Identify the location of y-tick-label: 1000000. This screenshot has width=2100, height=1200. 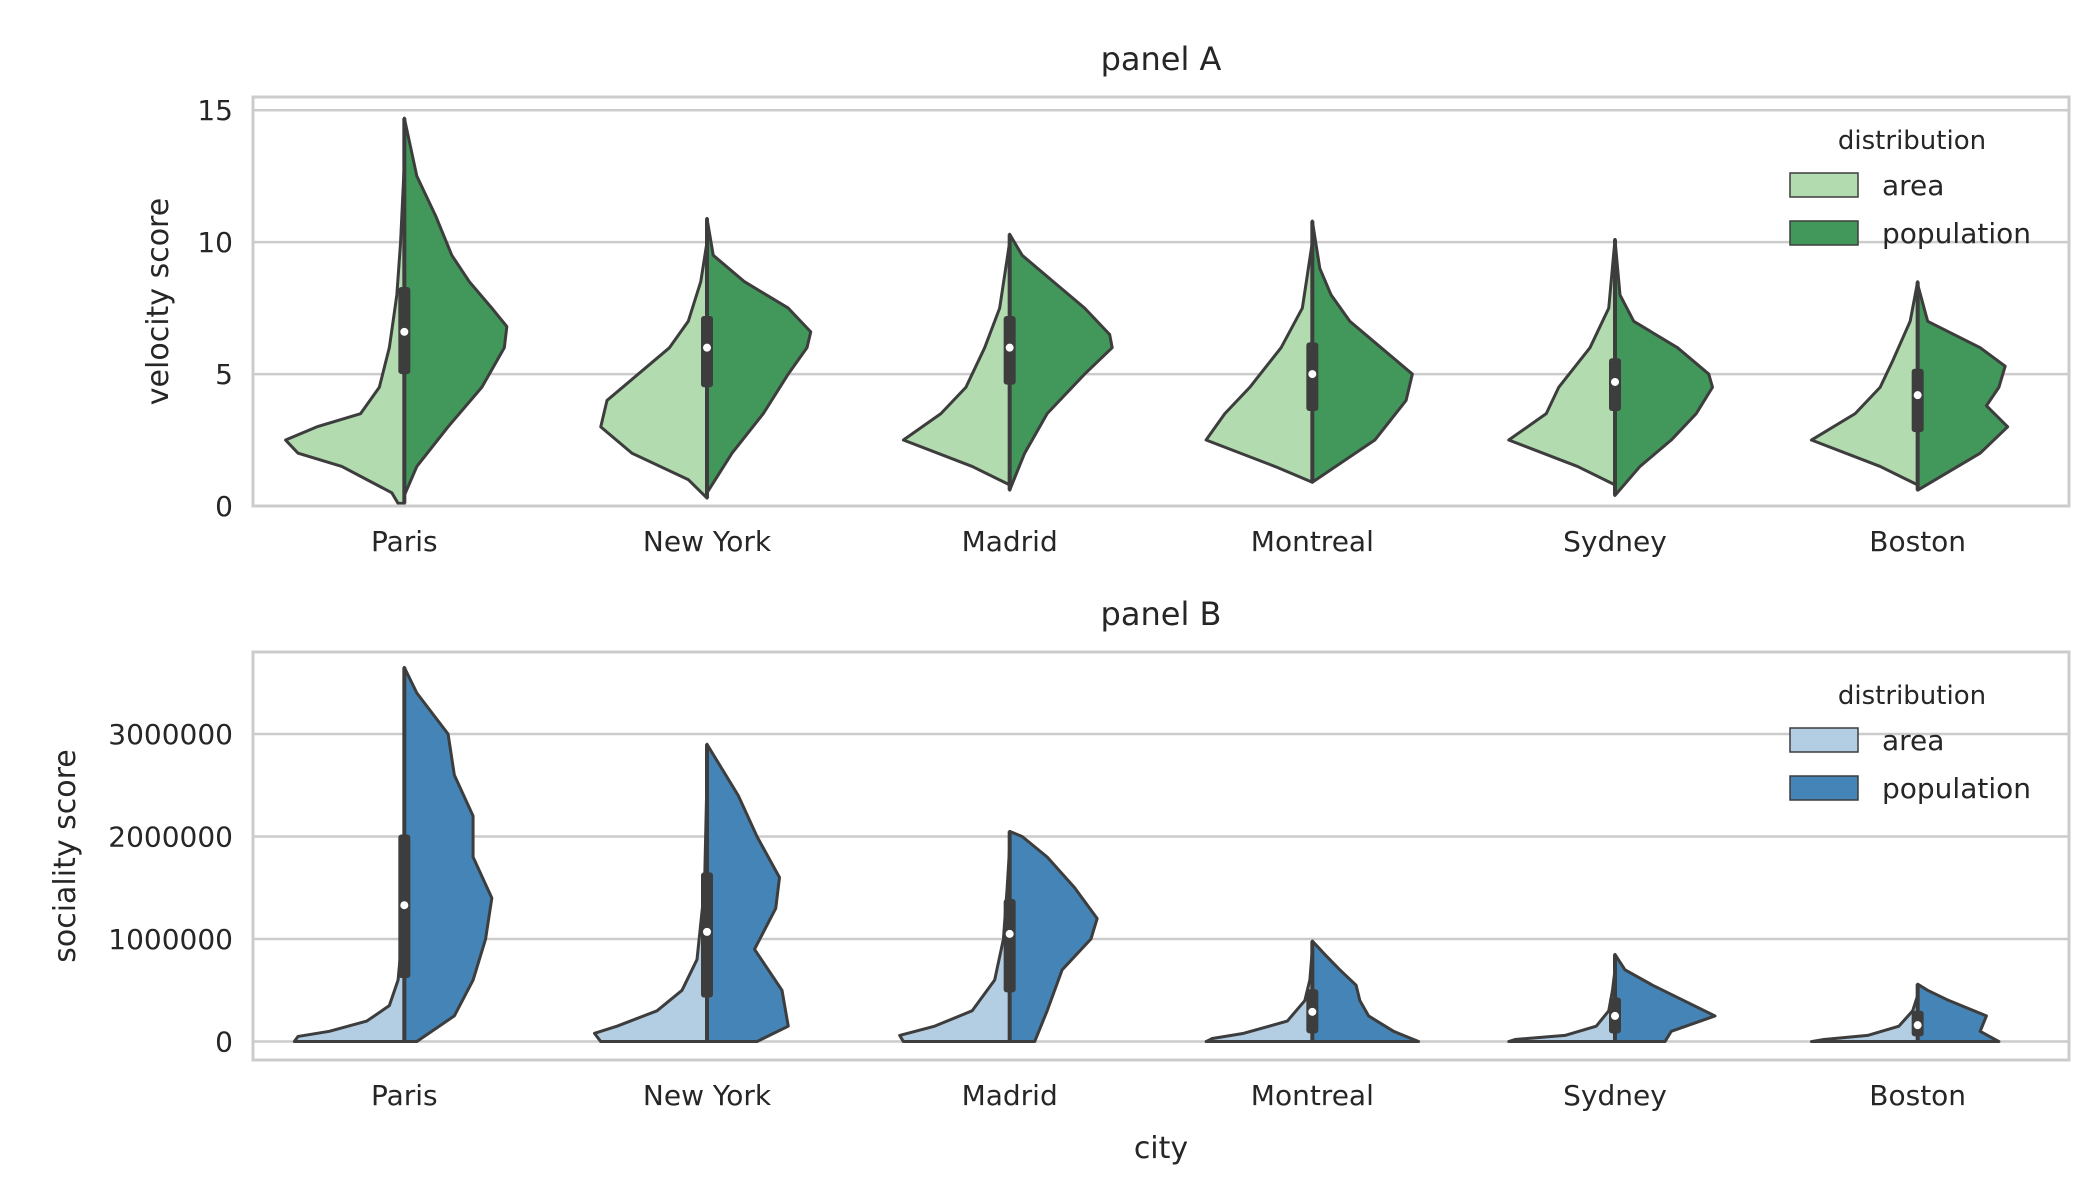
(170, 939).